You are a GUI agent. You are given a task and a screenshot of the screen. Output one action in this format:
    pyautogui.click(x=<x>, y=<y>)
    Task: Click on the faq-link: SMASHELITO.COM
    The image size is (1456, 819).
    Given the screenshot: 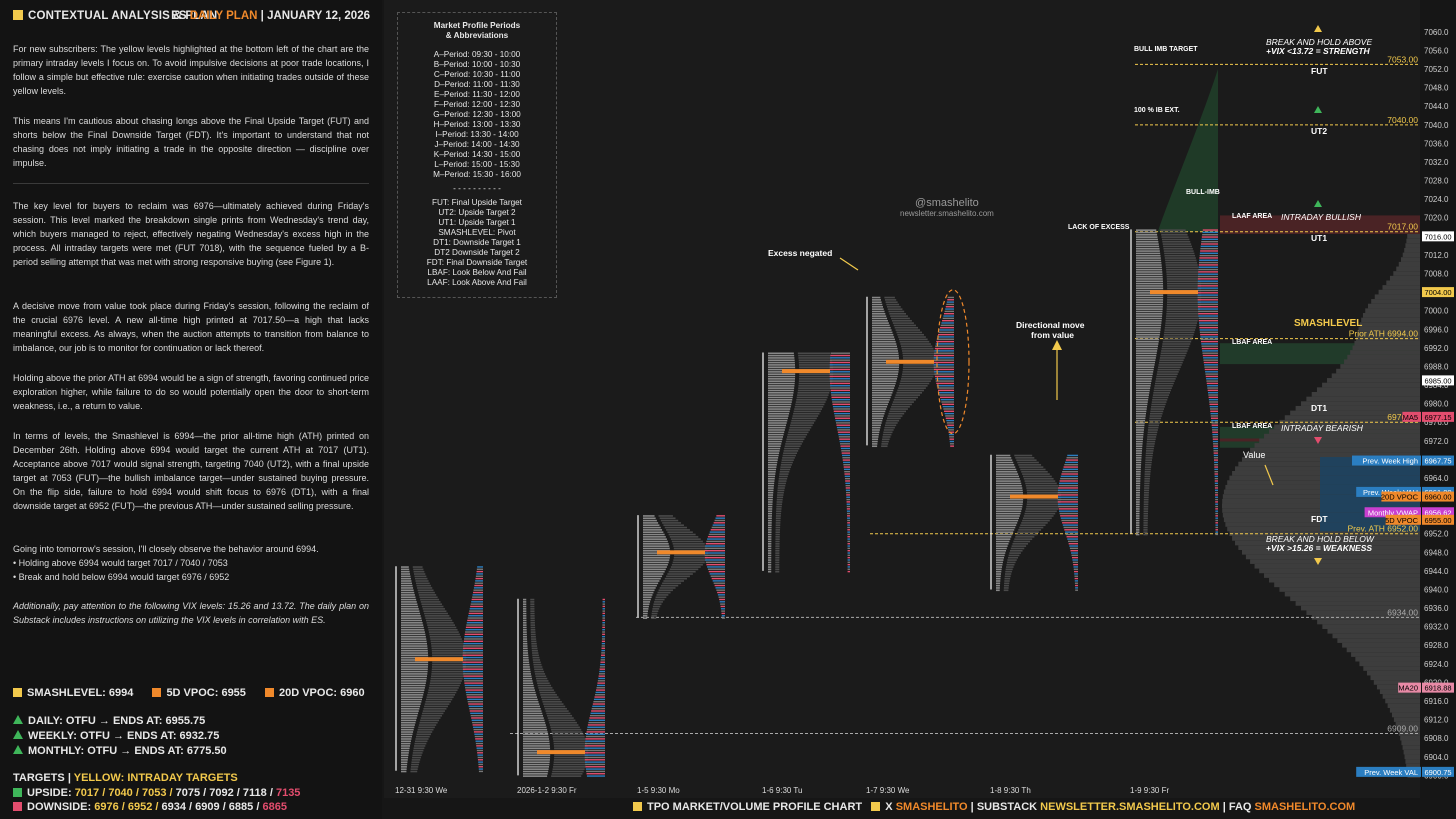 What is the action you would take?
    pyautogui.click(x=1305, y=807)
    